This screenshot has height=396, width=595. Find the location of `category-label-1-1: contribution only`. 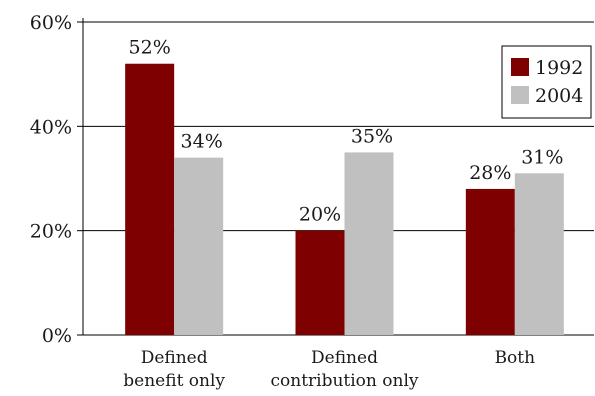

category-label-1-1: contribution only is located at coordinates (344, 381).